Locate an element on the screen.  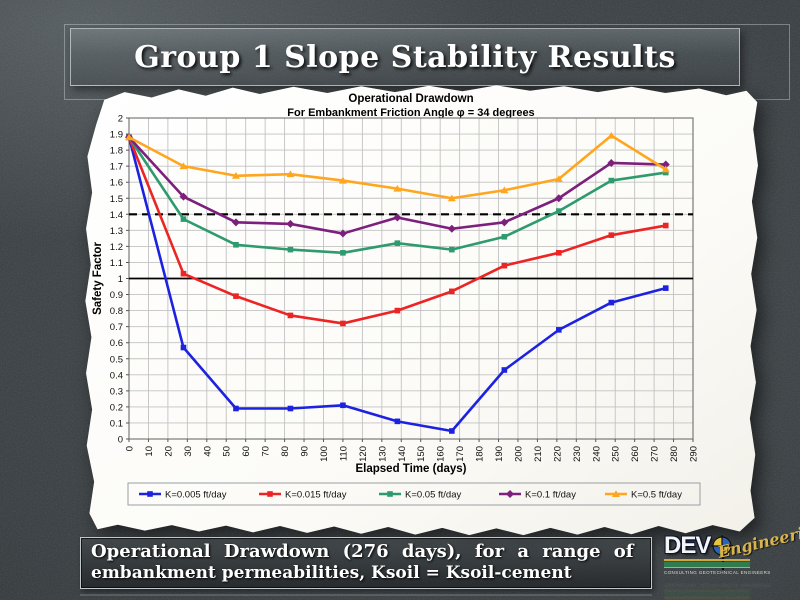
svg-text: 1.8 is located at coordinates (116, 151).